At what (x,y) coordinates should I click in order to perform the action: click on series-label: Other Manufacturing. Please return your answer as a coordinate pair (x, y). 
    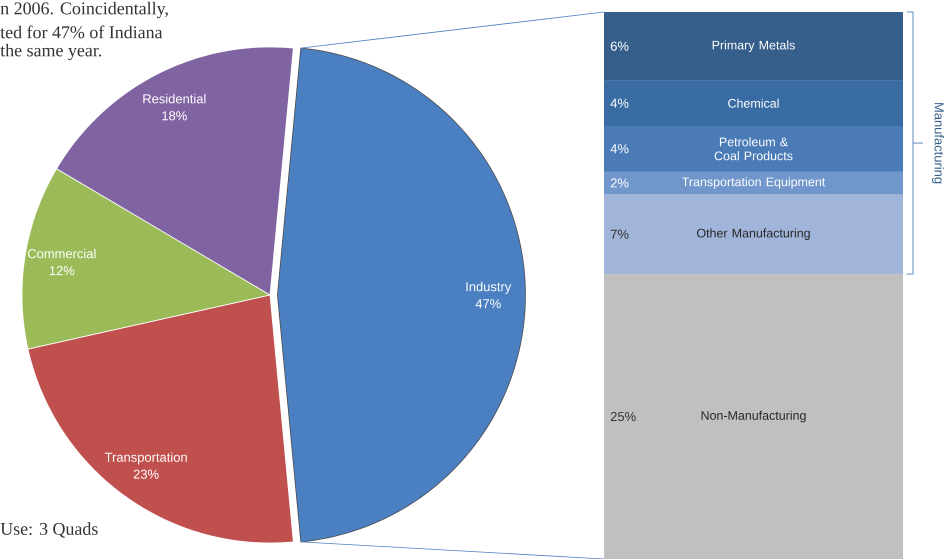
    Looking at the image, I should click on (753, 234).